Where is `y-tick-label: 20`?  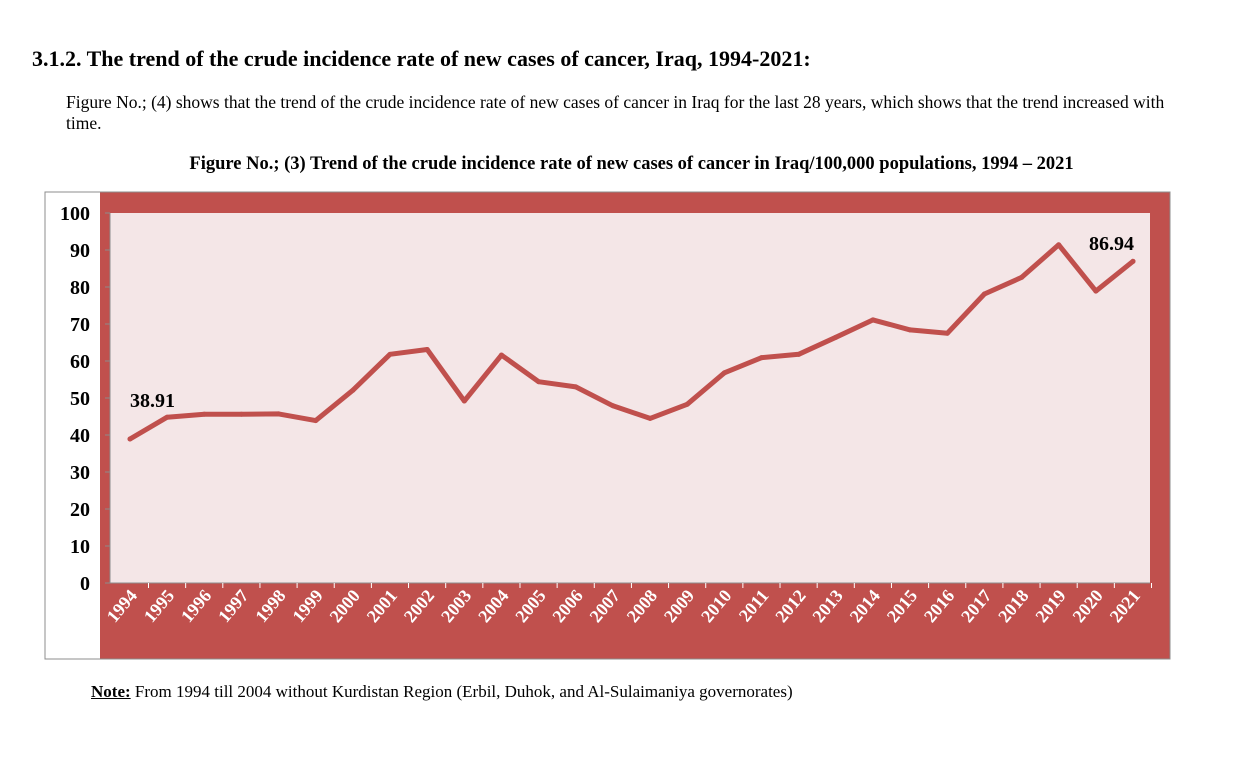
y-tick-label: 20 is located at coordinates (80, 510).